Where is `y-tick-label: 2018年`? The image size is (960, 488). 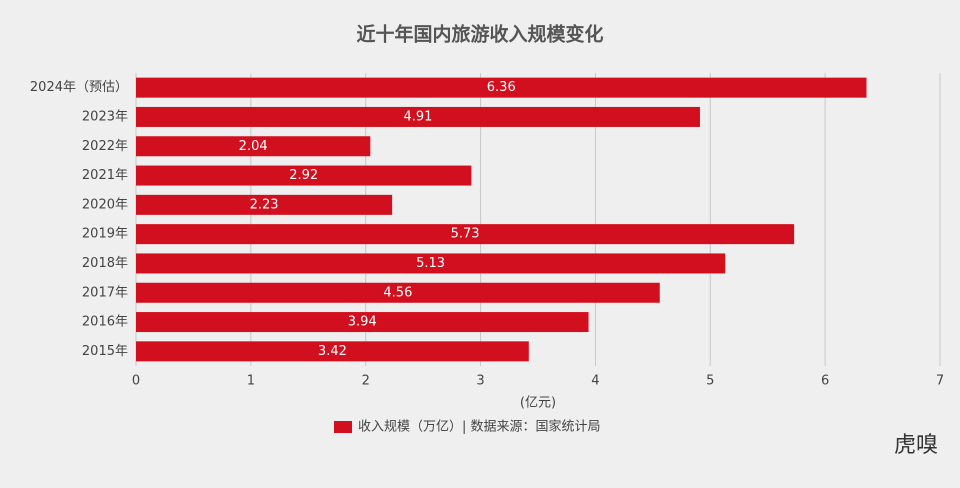
y-tick-label: 2018年 is located at coordinates (105, 263).